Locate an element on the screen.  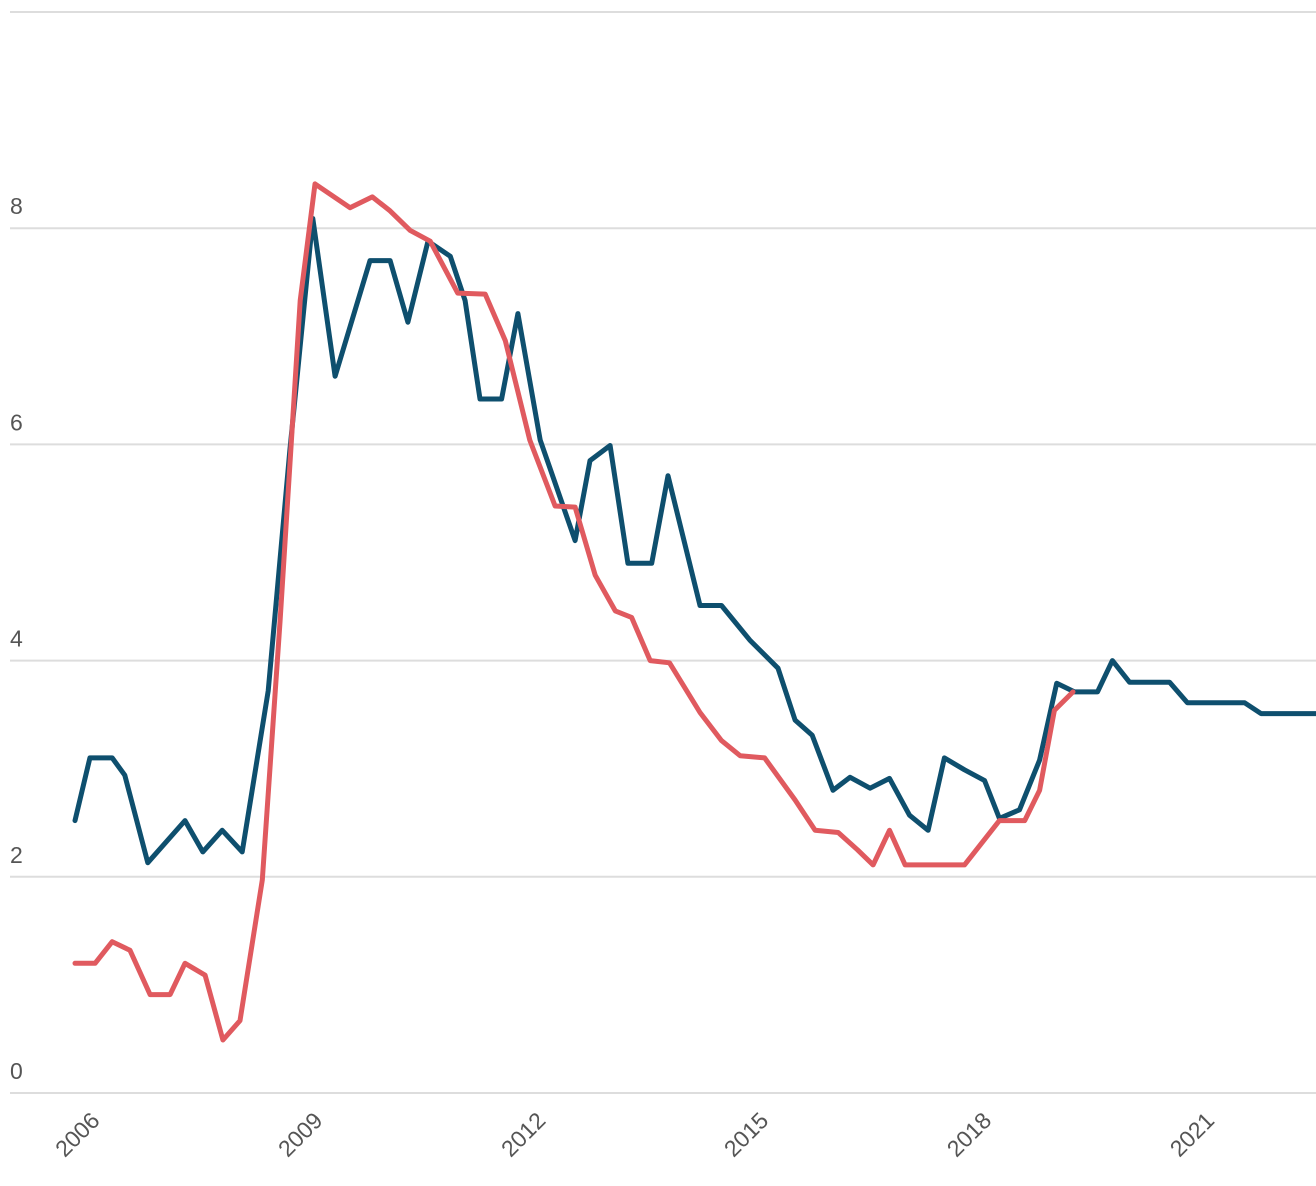
x-tick-label: 2015 is located at coordinates (746, 1134).